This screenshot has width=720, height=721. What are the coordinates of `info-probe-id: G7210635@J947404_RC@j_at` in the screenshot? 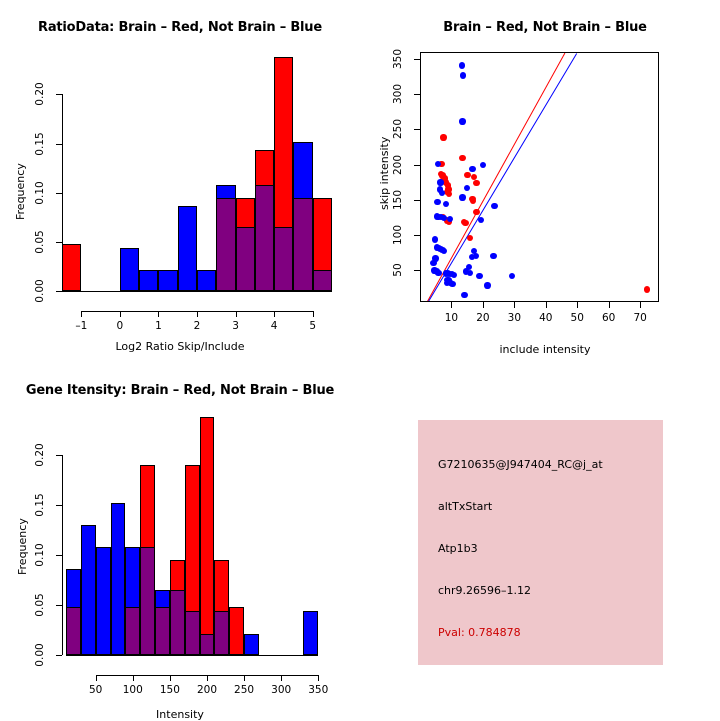 It's located at (520, 464).